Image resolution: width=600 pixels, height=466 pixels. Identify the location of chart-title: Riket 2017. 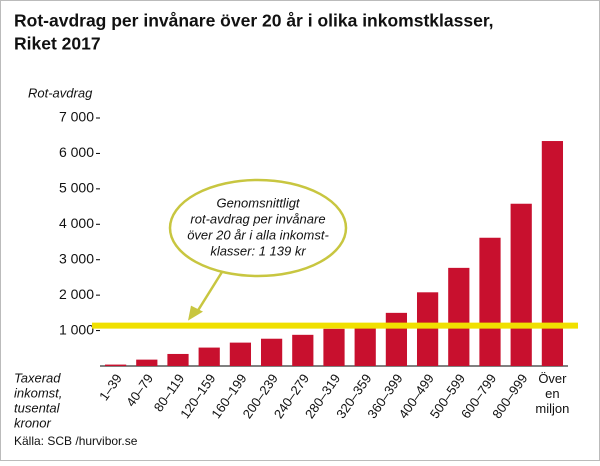
(57, 44).